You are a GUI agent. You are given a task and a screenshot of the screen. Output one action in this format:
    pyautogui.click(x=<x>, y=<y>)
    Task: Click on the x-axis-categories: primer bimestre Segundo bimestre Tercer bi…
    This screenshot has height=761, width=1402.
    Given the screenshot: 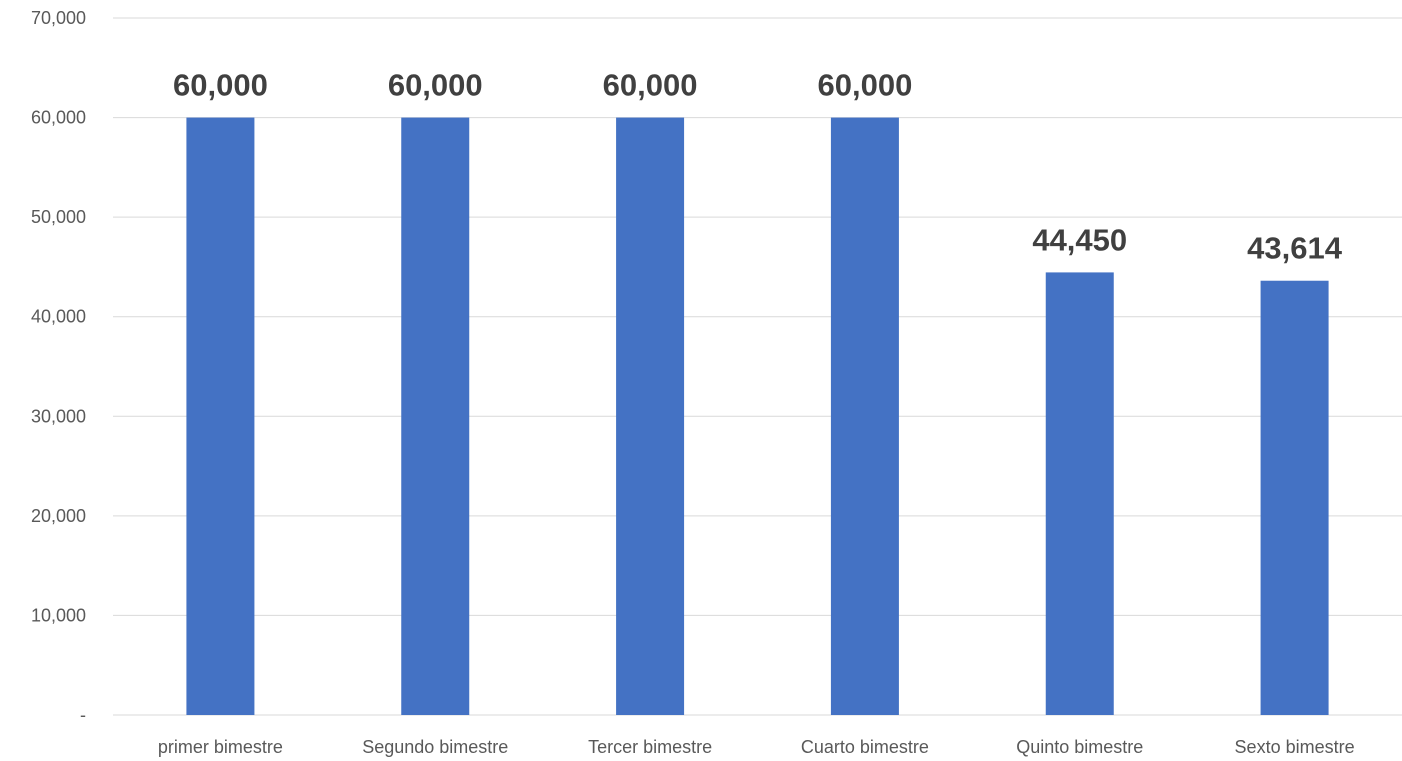 What is the action you would take?
    pyautogui.click(x=756, y=747)
    